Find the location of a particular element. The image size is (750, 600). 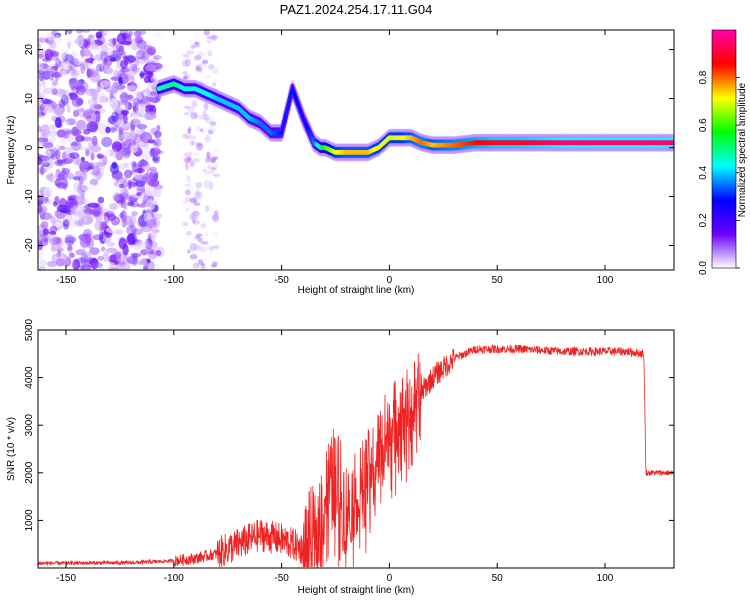

x-tick-label: 0 is located at coordinates (390, 280).